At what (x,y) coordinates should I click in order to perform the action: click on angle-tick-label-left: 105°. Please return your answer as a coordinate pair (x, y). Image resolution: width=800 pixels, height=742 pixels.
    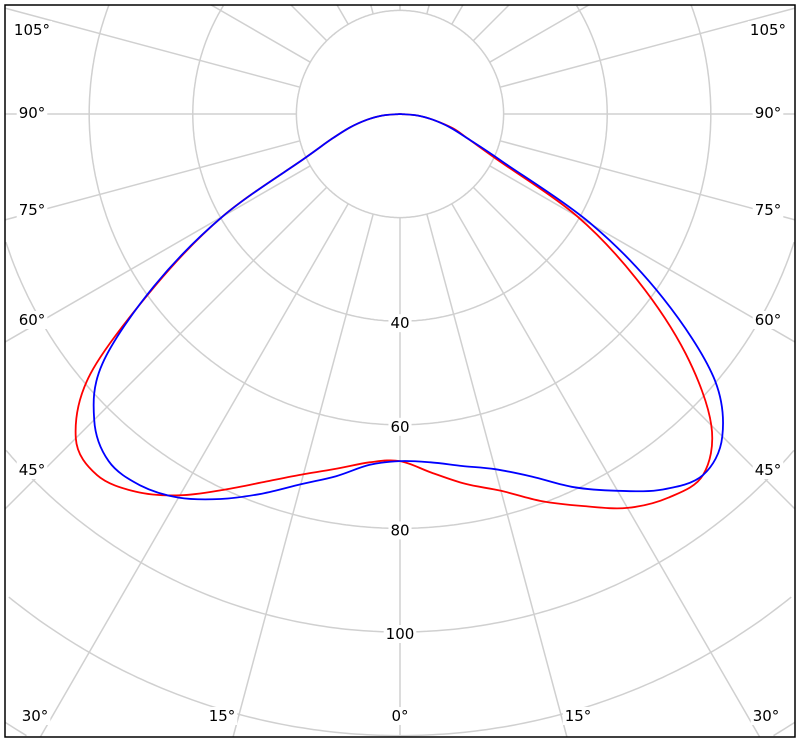
    Looking at the image, I should click on (32, 30).